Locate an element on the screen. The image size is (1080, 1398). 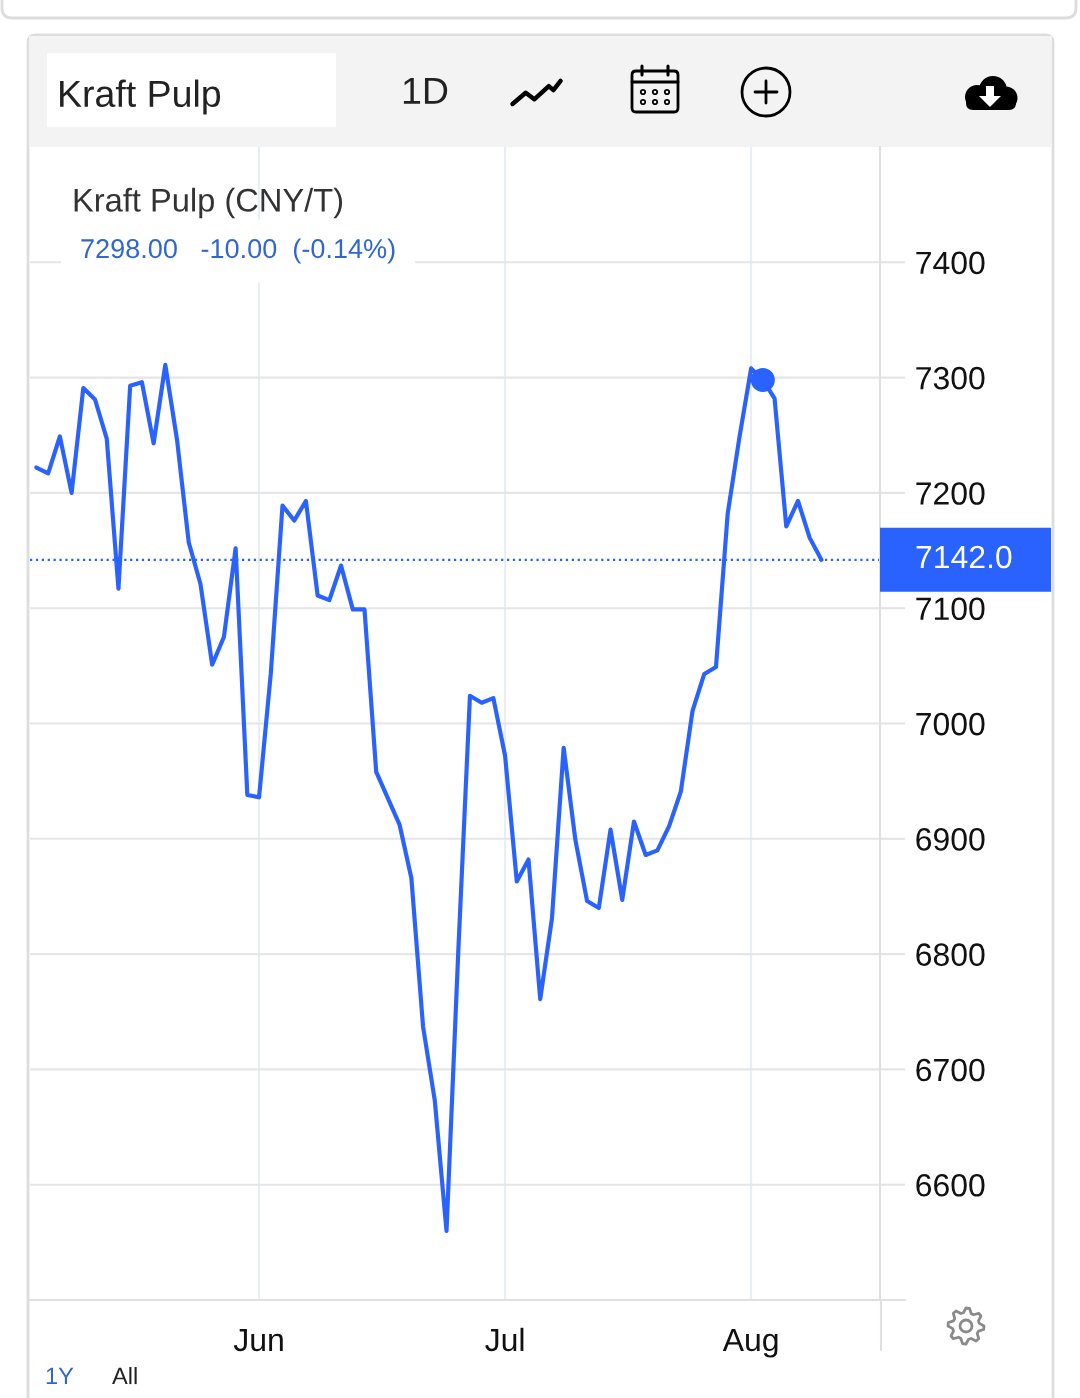
text: Kraft Pulp (CNY/T) is located at coordinates (208, 203).